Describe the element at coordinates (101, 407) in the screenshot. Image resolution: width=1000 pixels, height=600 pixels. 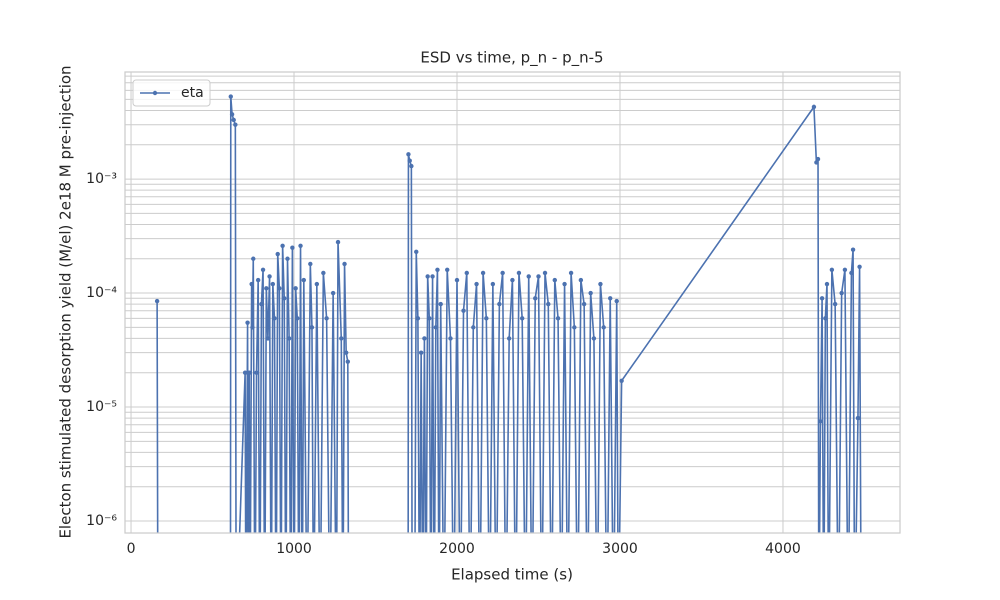
I see `y-tick-label: 10⁻⁵` at that location.